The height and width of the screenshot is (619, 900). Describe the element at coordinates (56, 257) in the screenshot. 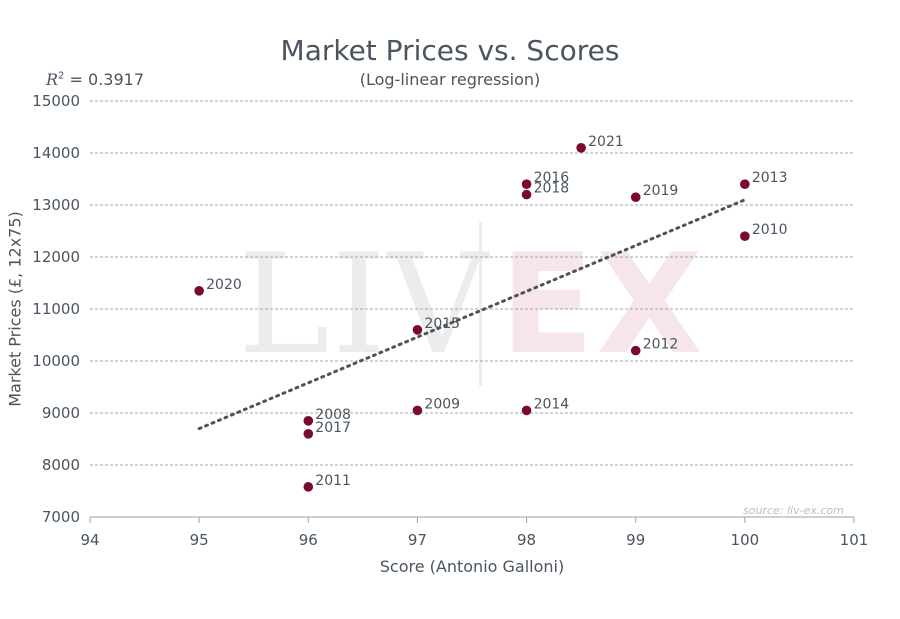

I see `y-tick-label: 12000` at that location.